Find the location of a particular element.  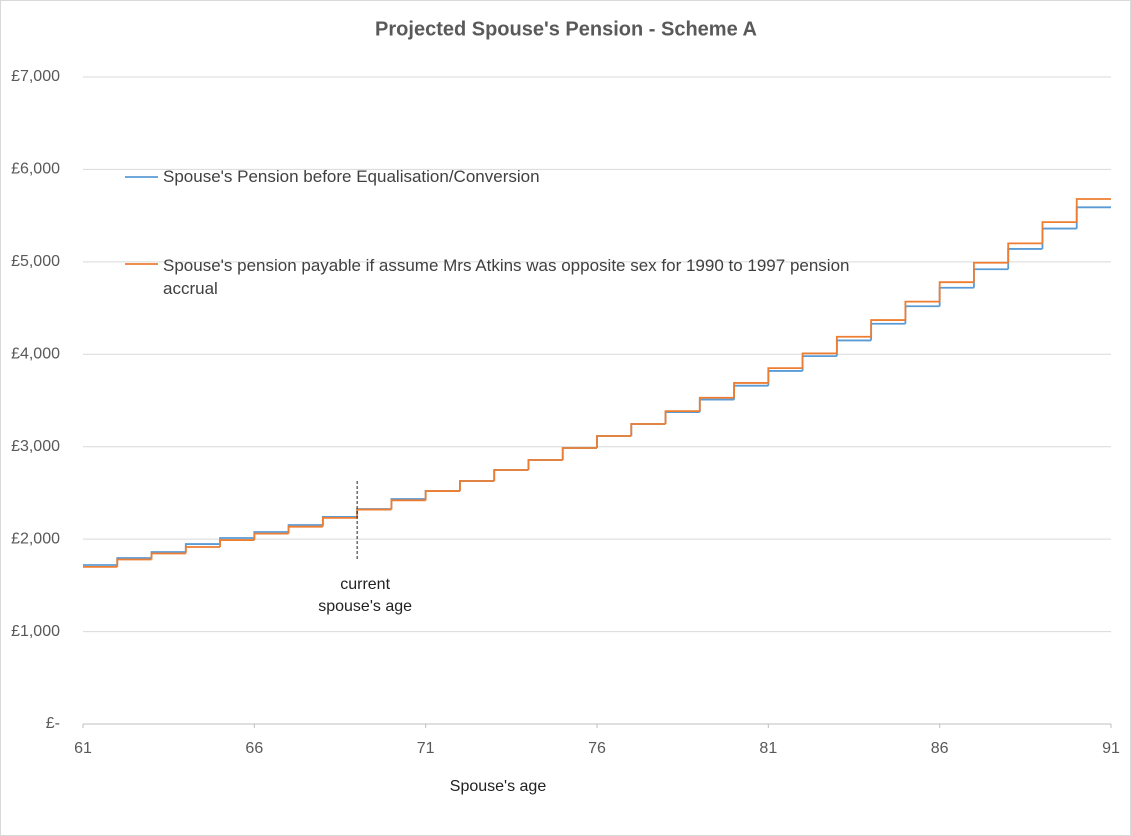

chart-title: Projected Spouse's Pension - Scheme A is located at coordinates (566, 29).